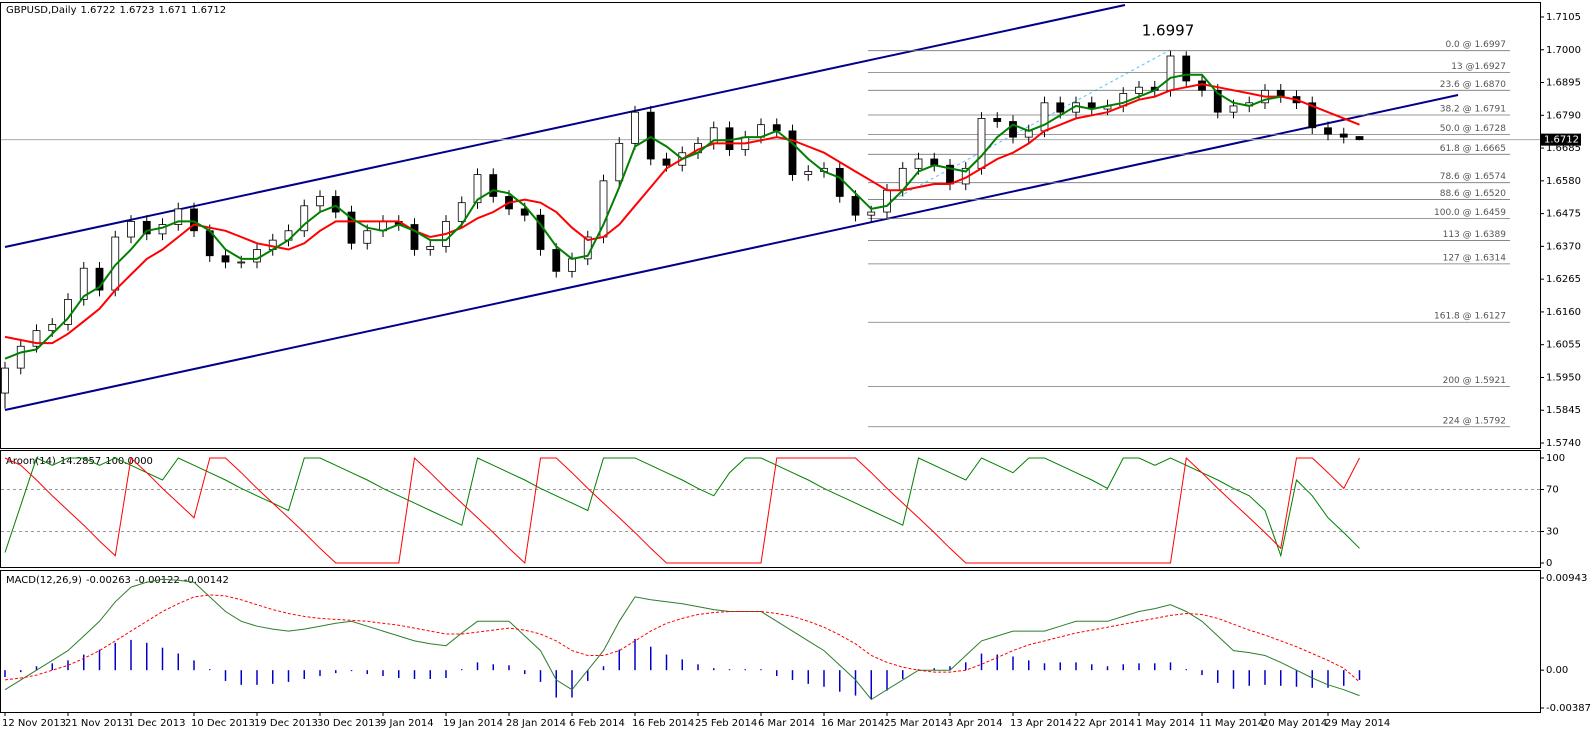 The width and height of the screenshot is (1596, 745). What do you see at coordinates (1473, 177) in the screenshot?
I see `fib-label: 78.6 @ 1.6574` at bounding box center [1473, 177].